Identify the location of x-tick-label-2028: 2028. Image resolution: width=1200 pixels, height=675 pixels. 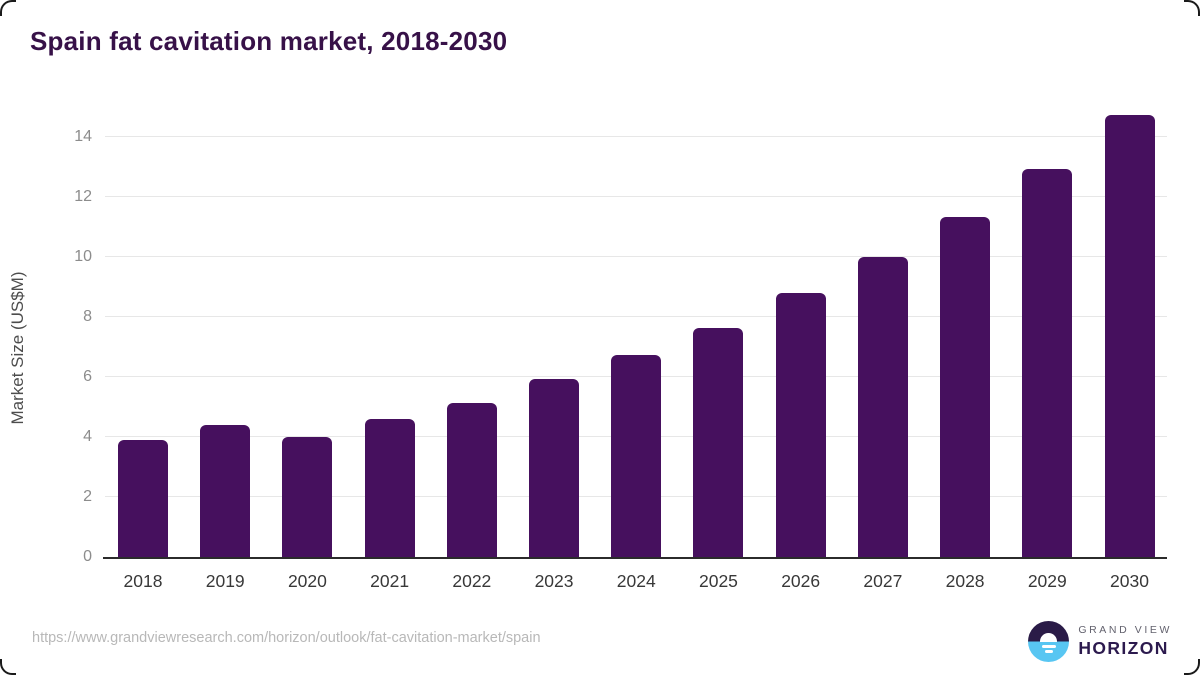
(965, 581).